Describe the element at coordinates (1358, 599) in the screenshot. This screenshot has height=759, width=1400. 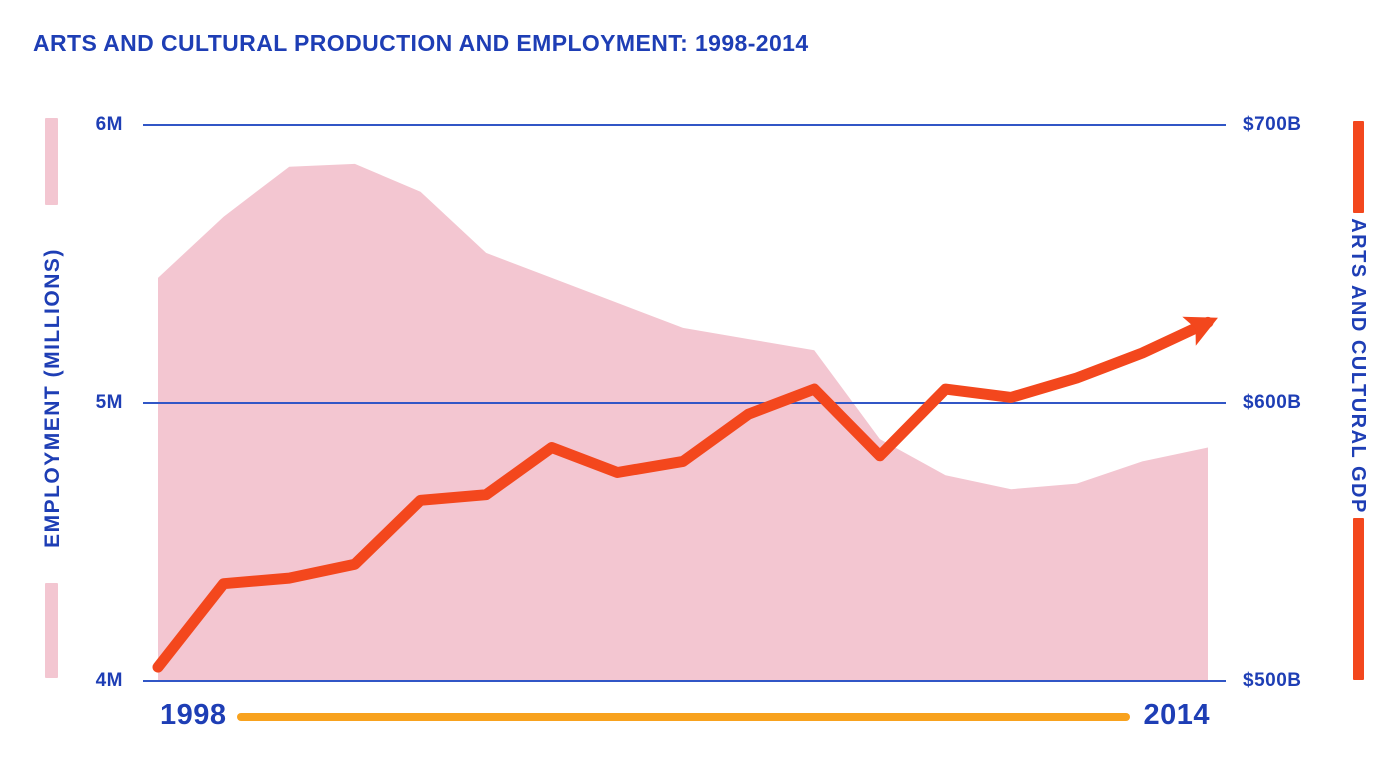
I see `right-axis-accent-bar-bottom` at that location.